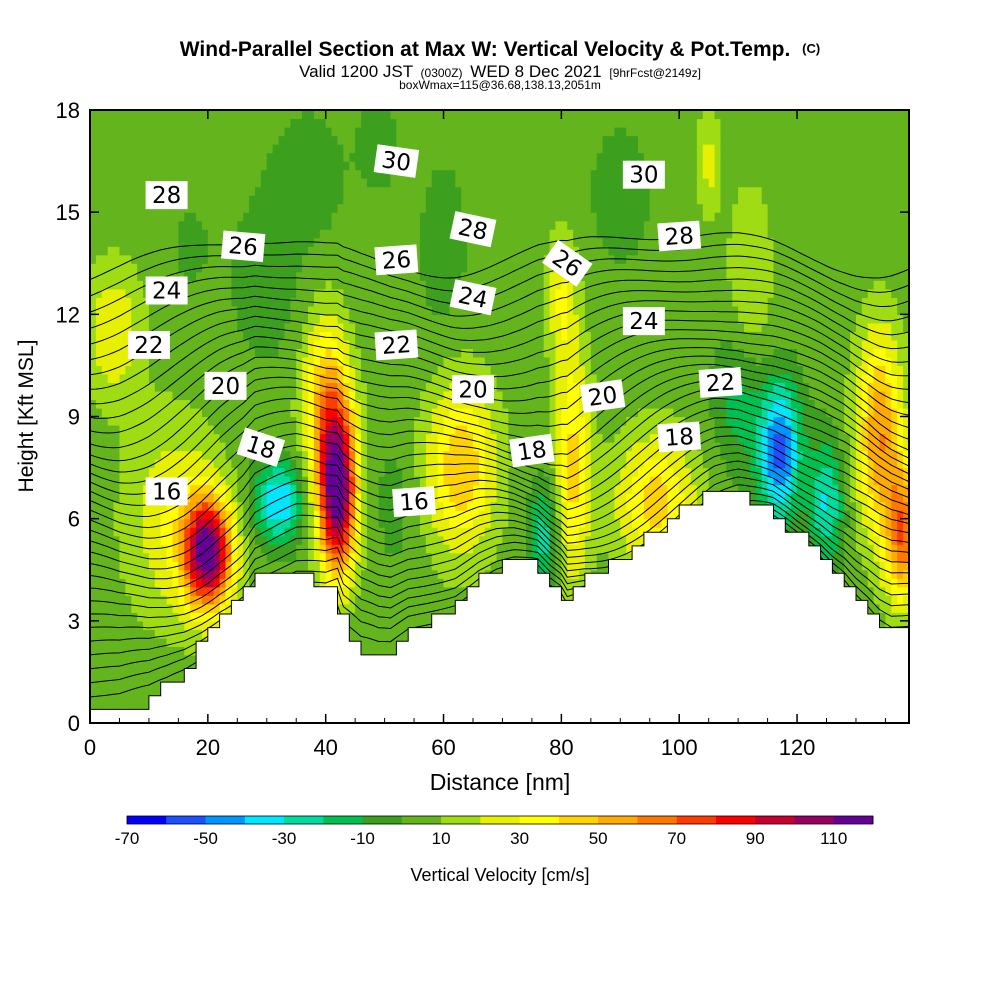  Describe the element at coordinates (356, 71) in the screenshot. I see `chart-subtitle-valid: Valid 1200 JST` at that location.